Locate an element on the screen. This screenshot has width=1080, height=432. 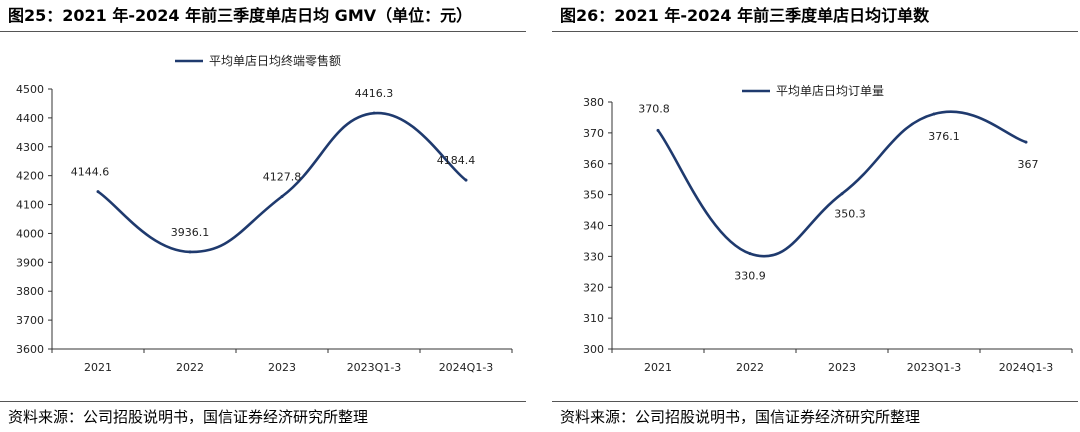
y-tick-label: 340 is located at coordinates (593, 226).